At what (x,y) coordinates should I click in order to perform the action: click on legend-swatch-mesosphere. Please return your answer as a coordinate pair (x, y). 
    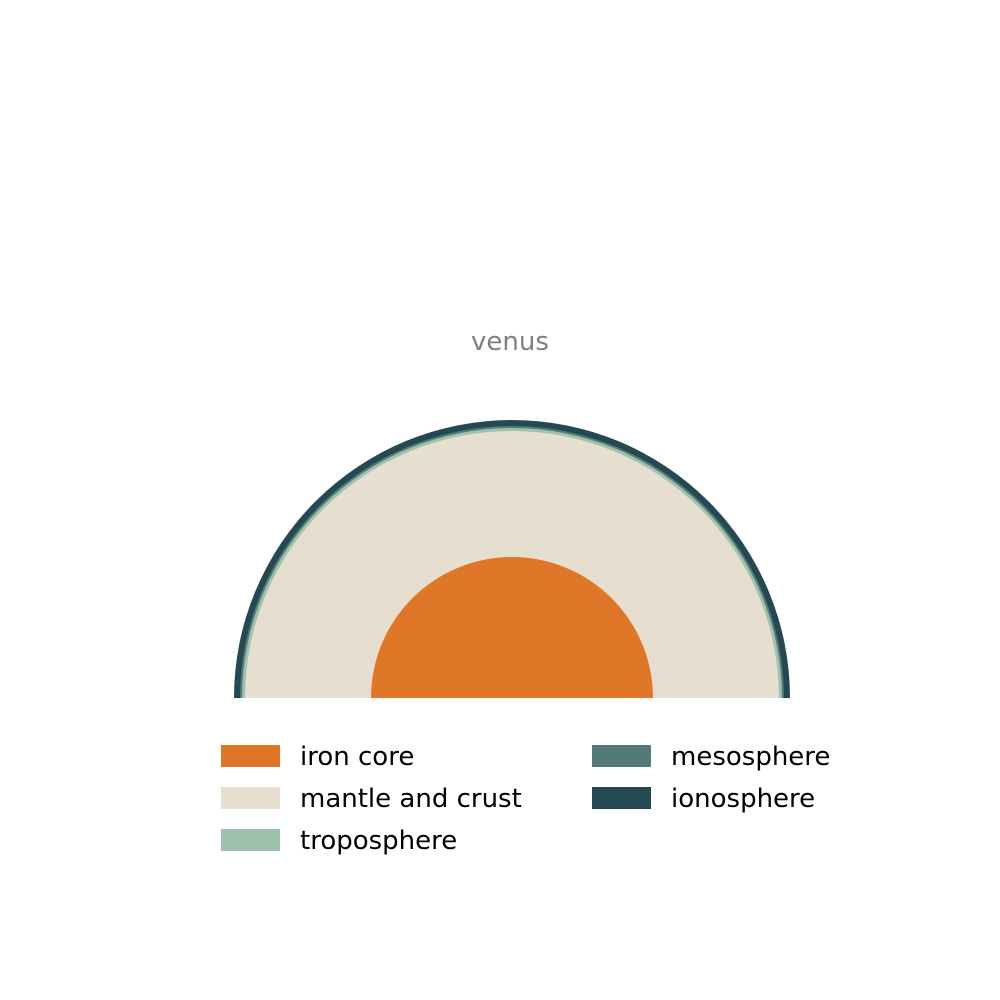
    Looking at the image, I should click on (621, 756).